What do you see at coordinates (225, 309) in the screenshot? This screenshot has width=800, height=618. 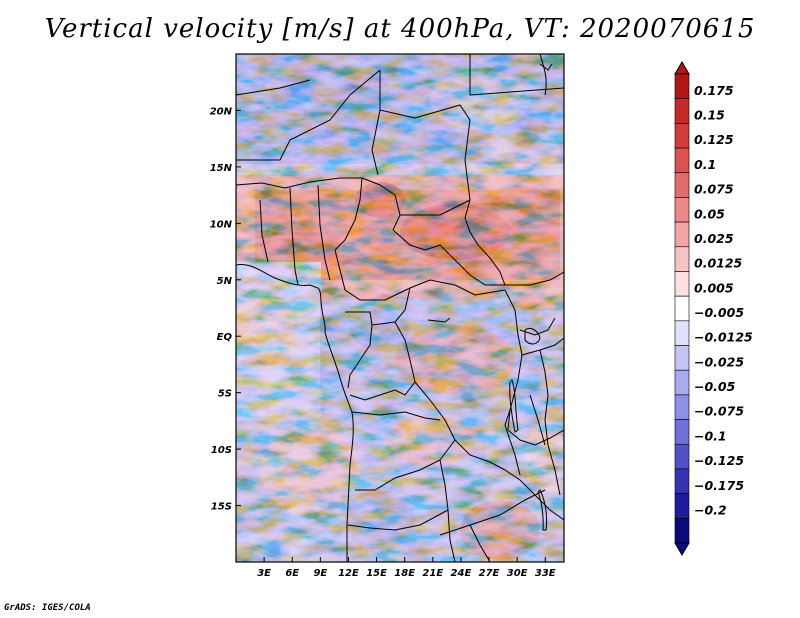 I see `y-axis: 20N 15N 10N 5N EQ 5S 10S 15S` at bounding box center [225, 309].